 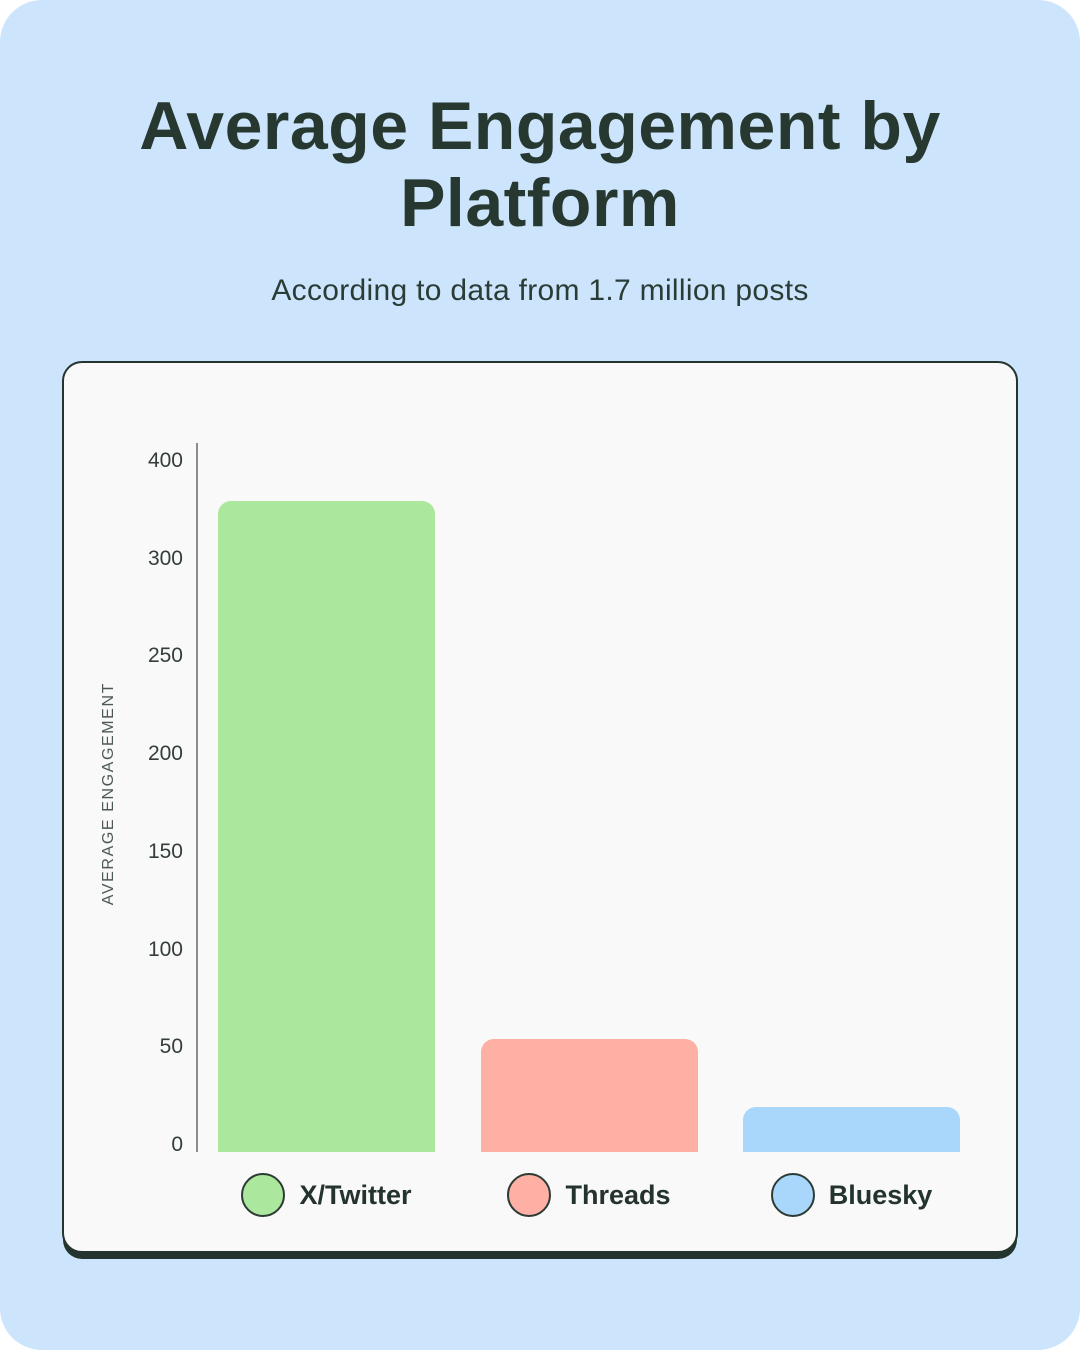 What do you see at coordinates (540, 290) in the screenshot?
I see `chart-subtitle: According to data from 1.7 million posts` at bounding box center [540, 290].